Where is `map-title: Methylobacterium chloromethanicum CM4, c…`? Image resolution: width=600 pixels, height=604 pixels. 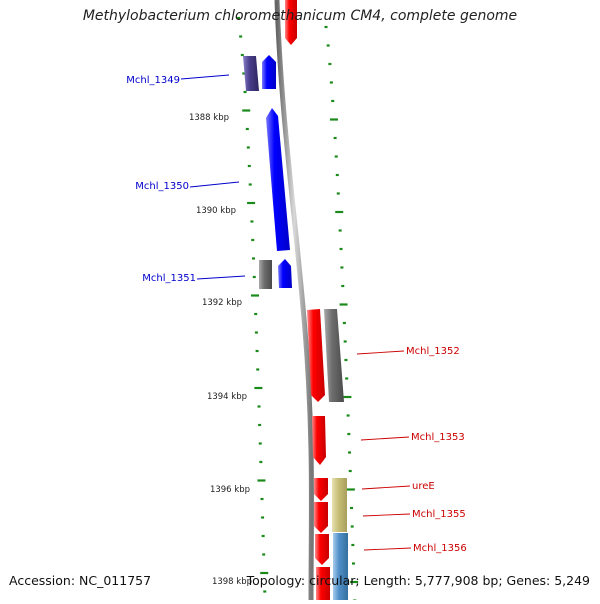
map-title: Methylobacterium chloromethanicum CM4, c… is located at coordinates (300, 16).